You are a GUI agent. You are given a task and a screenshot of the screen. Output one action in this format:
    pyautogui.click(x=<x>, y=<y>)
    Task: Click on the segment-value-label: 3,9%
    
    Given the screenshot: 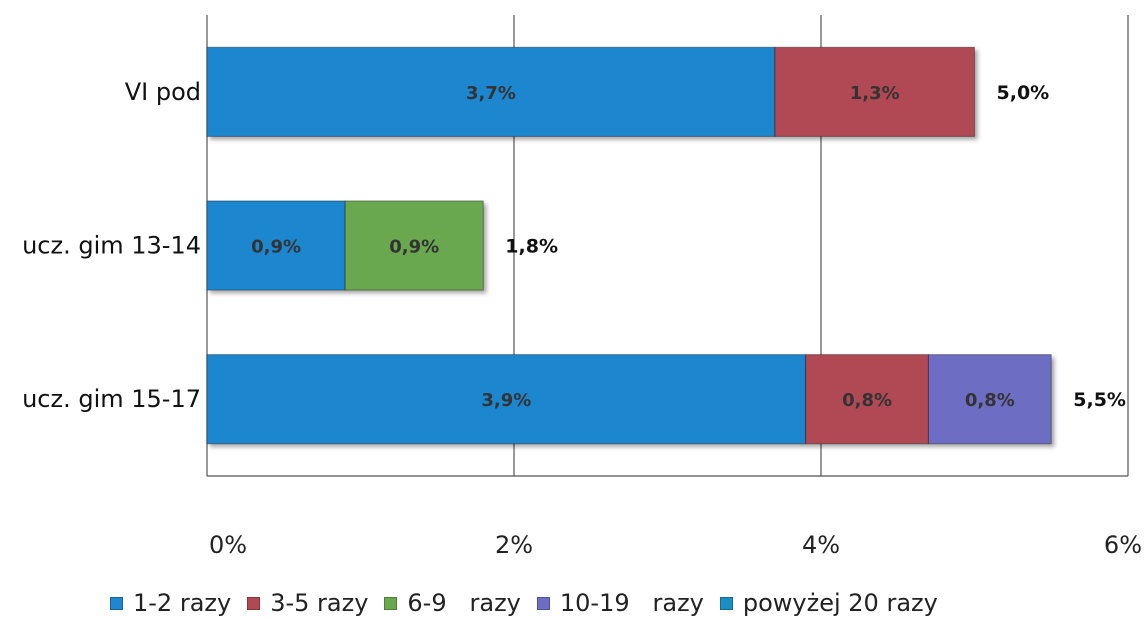 What is the action you would take?
    pyautogui.click(x=506, y=400)
    